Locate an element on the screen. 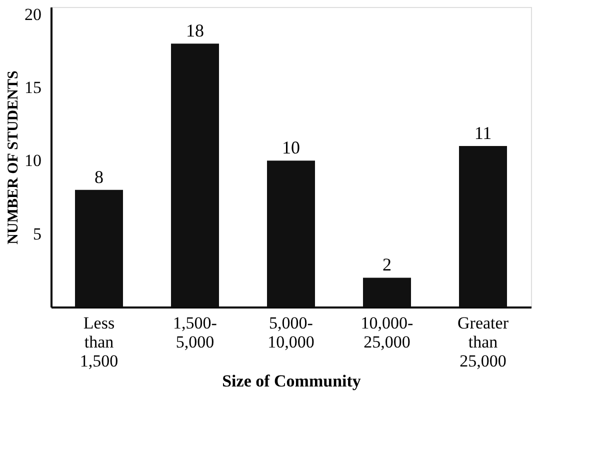  y-axis-title: NUMBER OF STUDENTS is located at coordinates (14, 157).